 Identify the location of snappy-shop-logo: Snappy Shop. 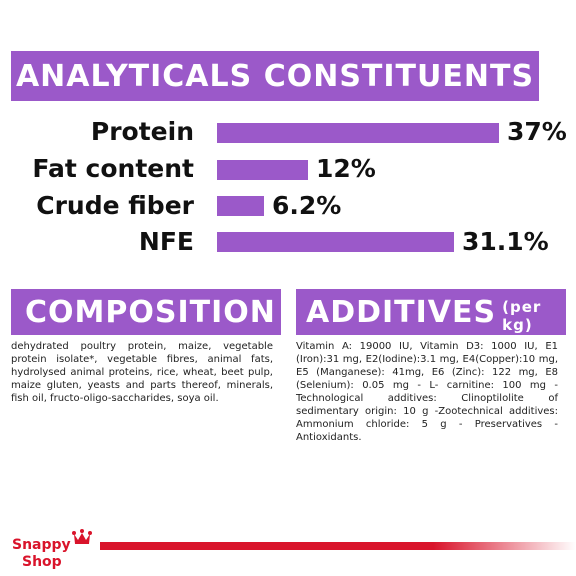
(52, 549).